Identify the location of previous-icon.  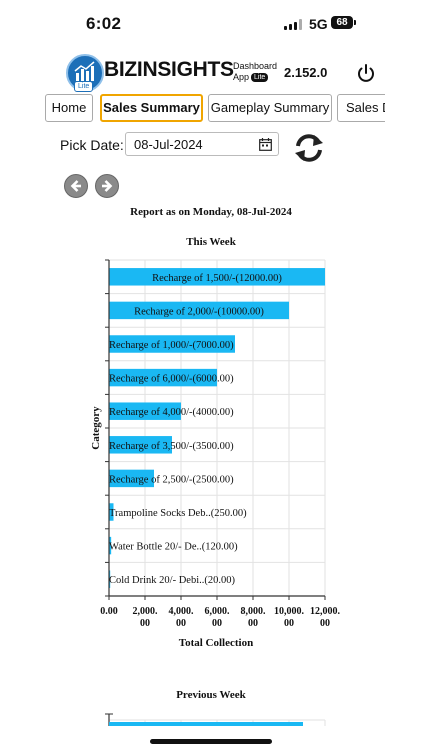
(75, 186).